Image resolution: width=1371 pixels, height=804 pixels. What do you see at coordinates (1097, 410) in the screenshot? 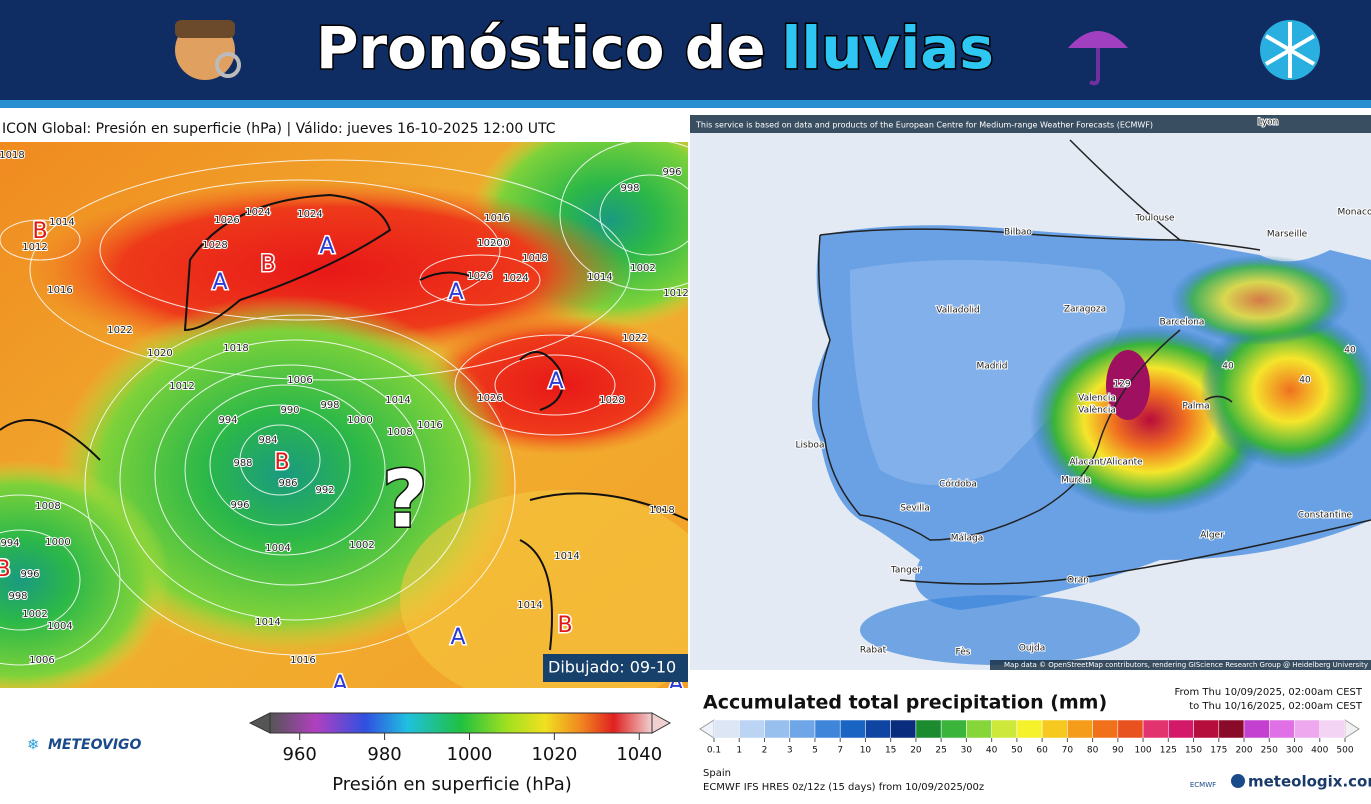
I see `city-label: València` at bounding box center [1097, 410].